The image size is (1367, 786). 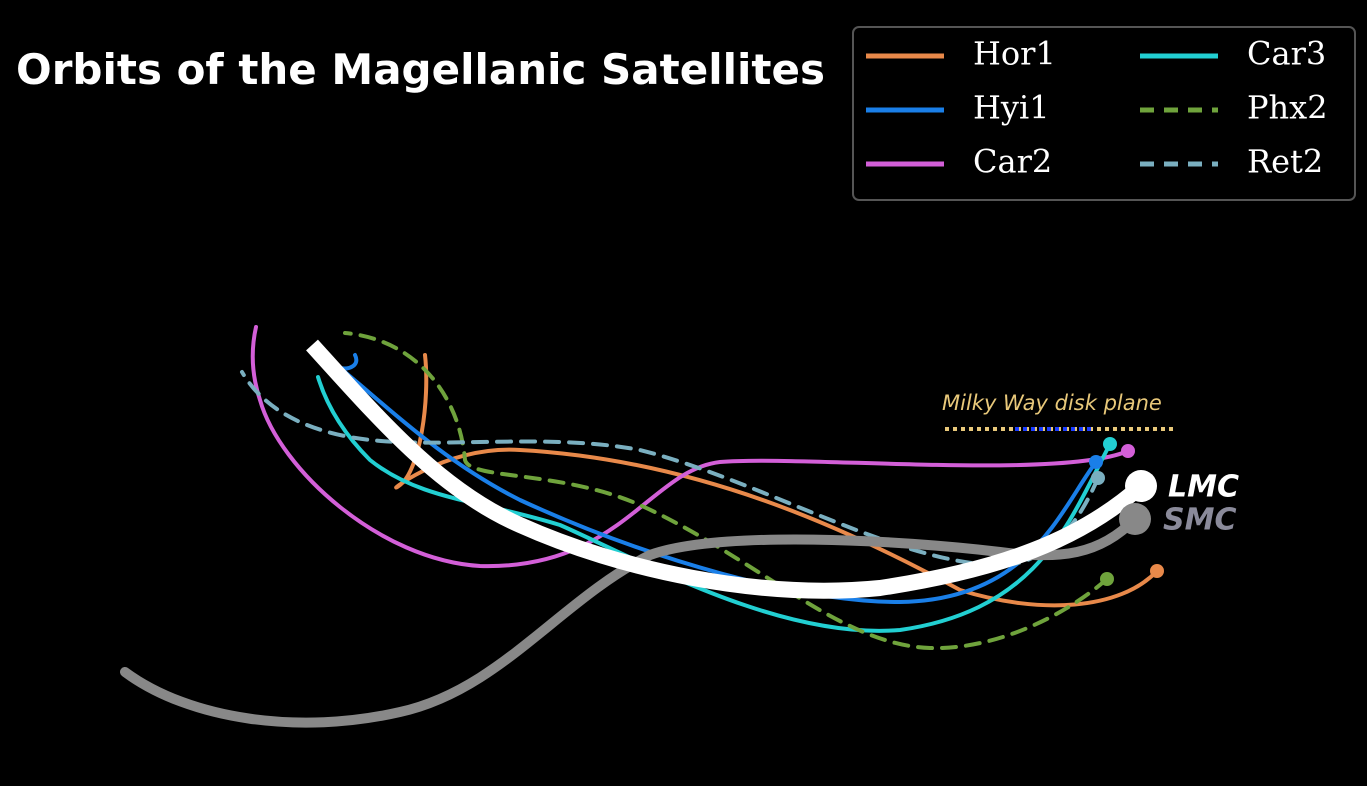 What do you see at coordinates (1203, 487) in the screenshot?
I see `lmc-label: LMC` at bounding box center [1203, 487].